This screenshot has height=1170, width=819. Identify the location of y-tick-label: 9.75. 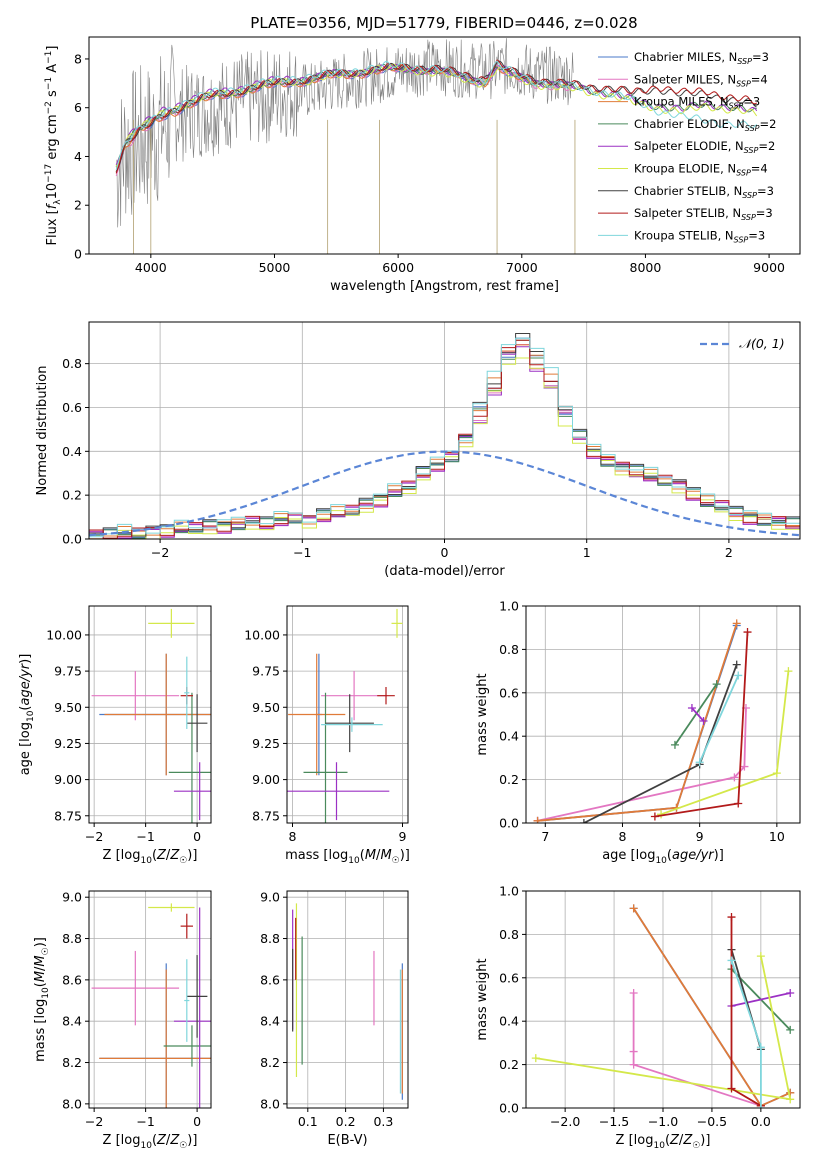
(266, 671).